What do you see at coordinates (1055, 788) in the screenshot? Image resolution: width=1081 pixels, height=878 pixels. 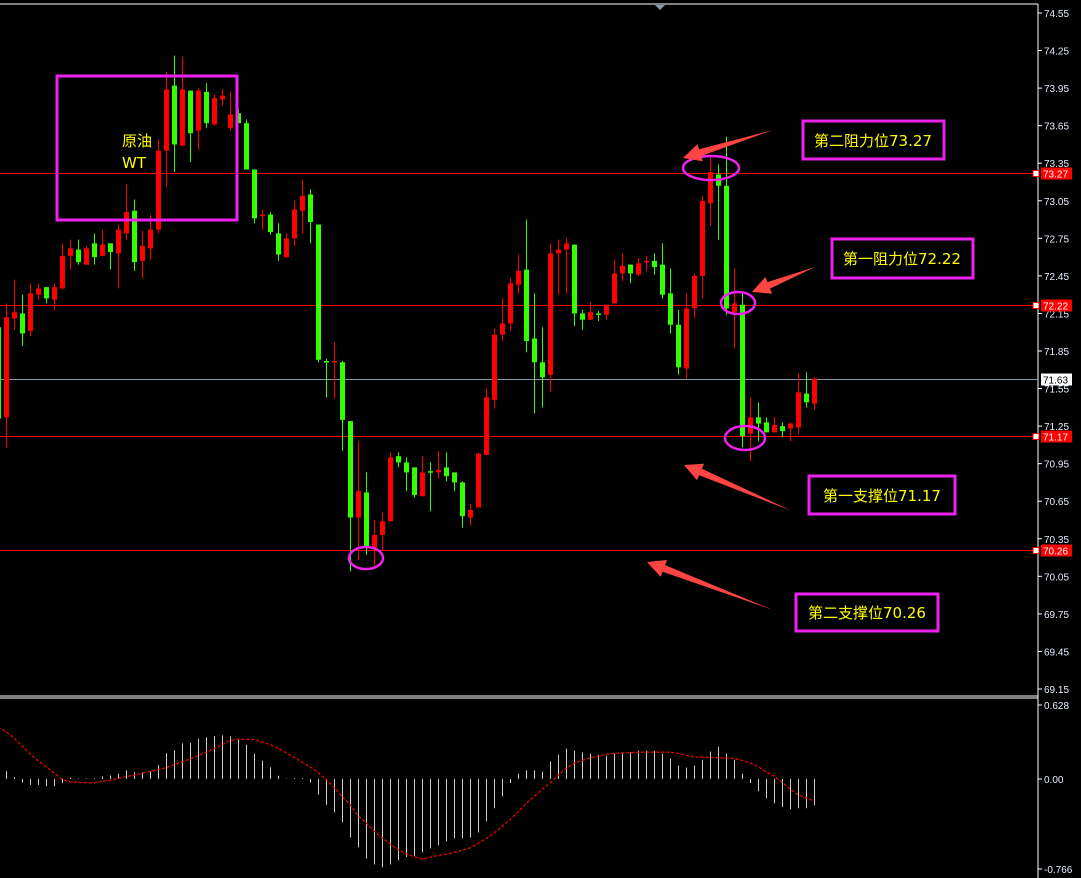 I see `macd-axis: 0.628 0.00 -0.766` at bounding box center [1055, 788].